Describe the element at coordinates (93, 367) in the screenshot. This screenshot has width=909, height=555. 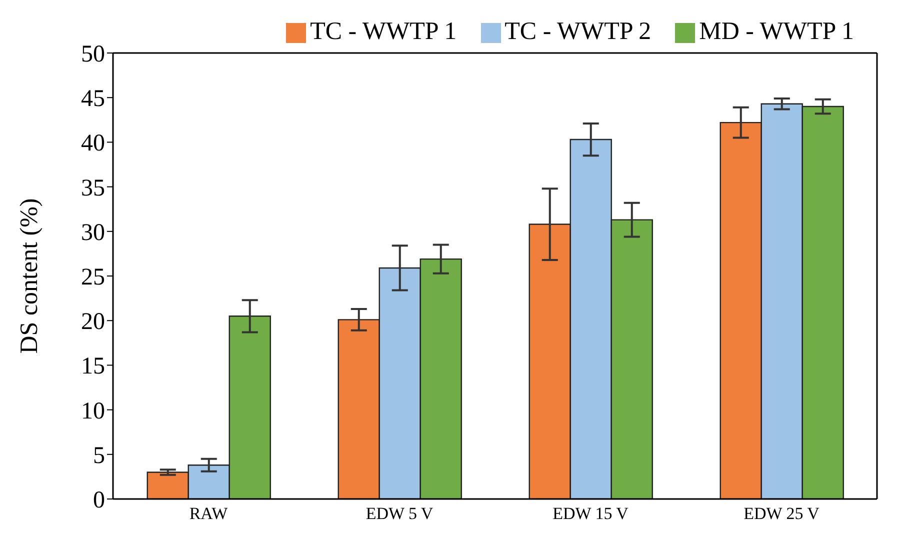
I see `y-tick-label: 15` at that location.